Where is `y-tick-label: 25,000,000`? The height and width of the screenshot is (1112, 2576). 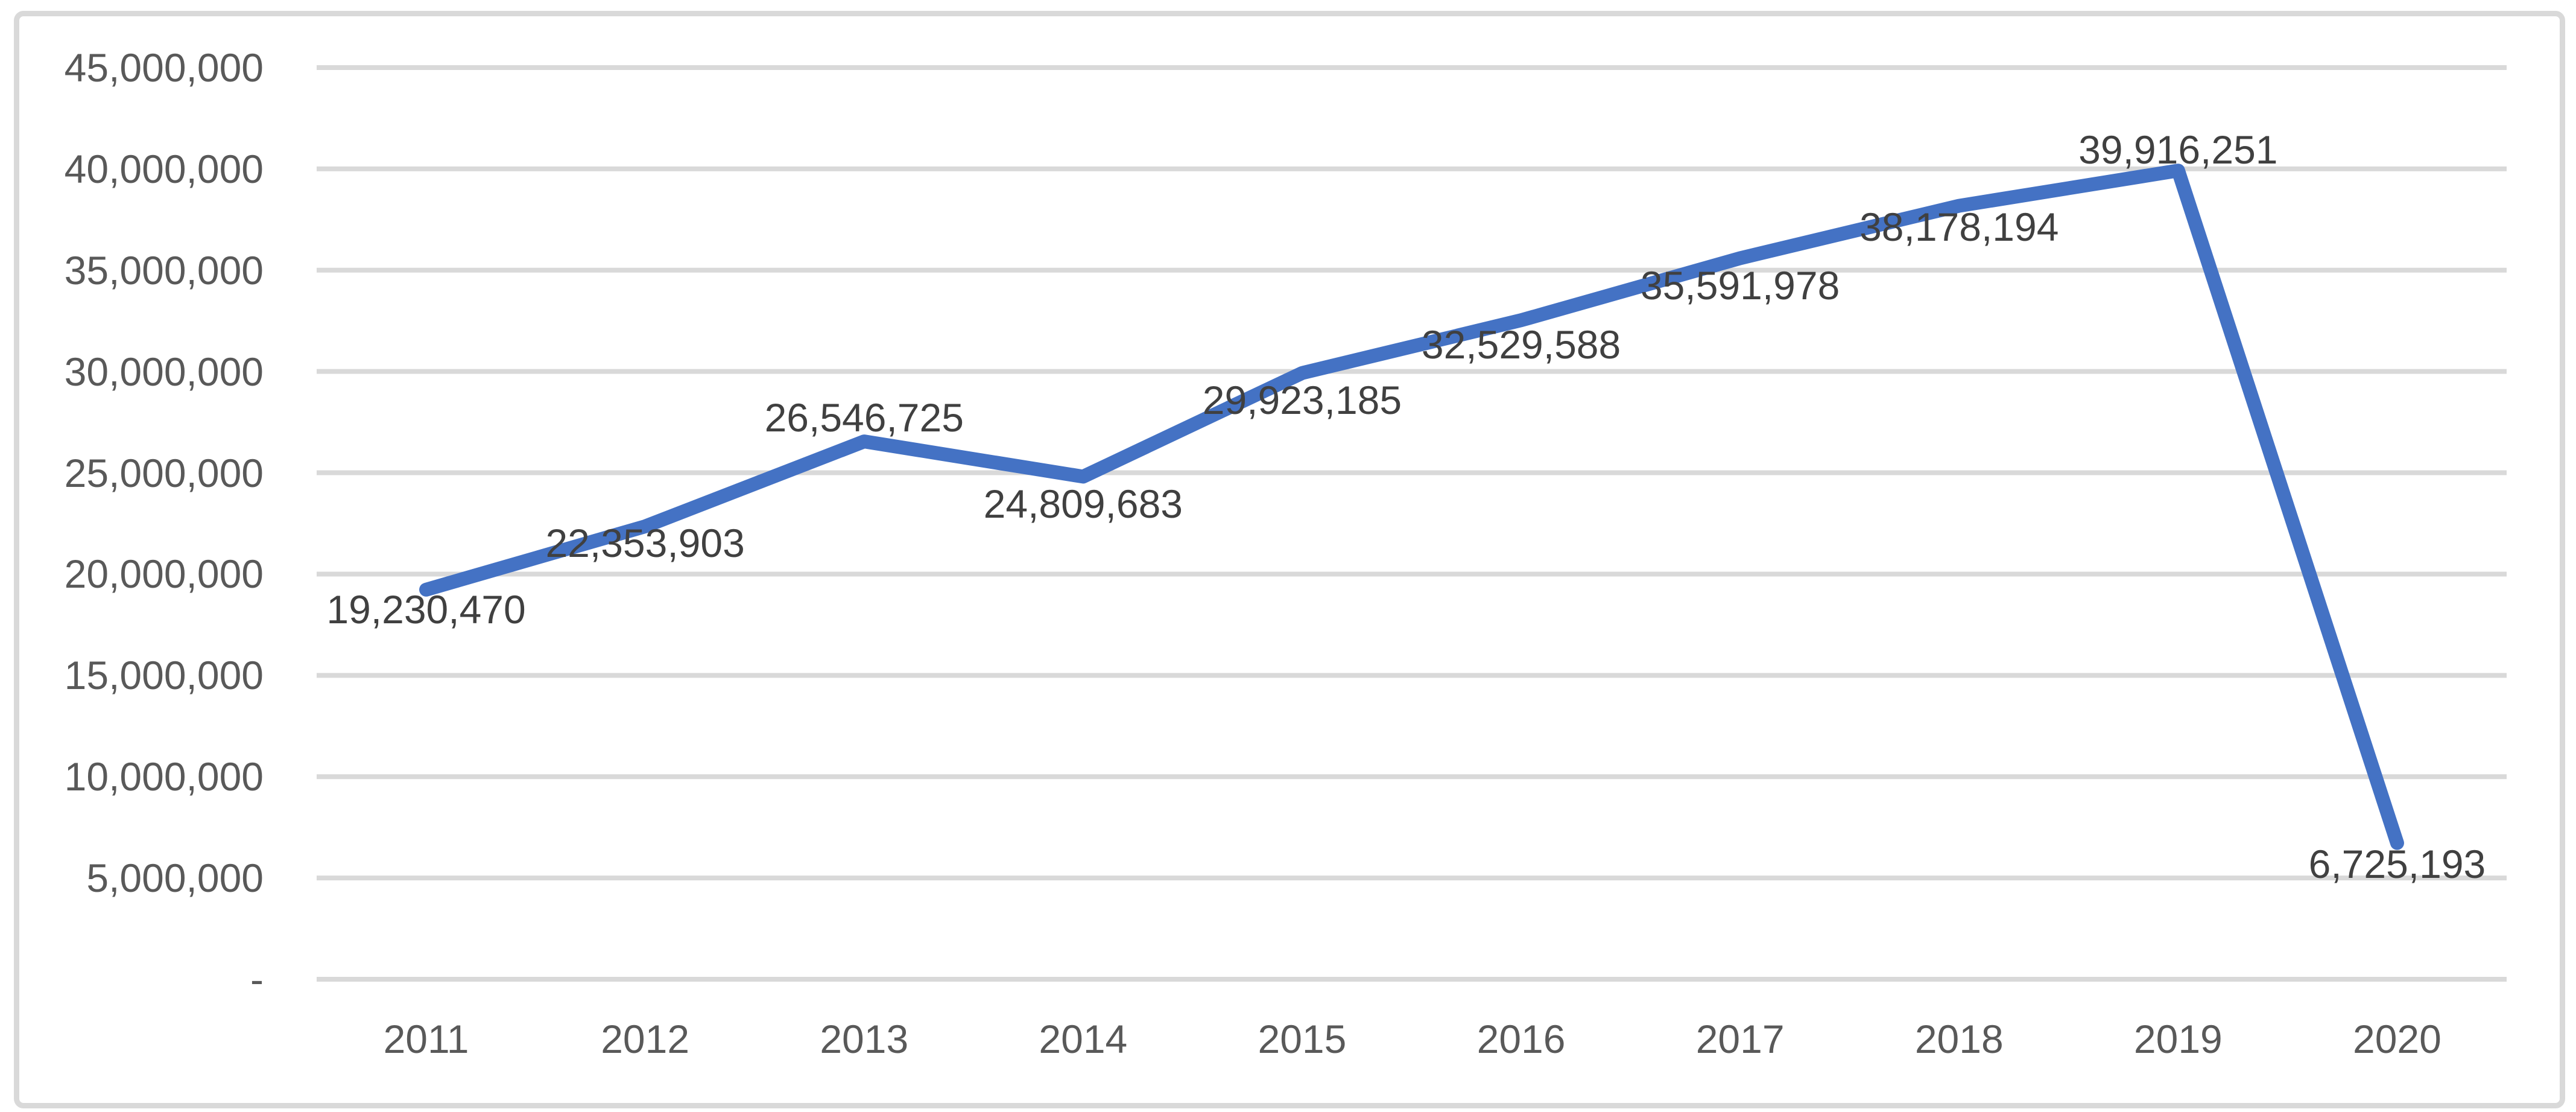
y-tick-label: 25,000,000 is located at coordinates (164, 473).